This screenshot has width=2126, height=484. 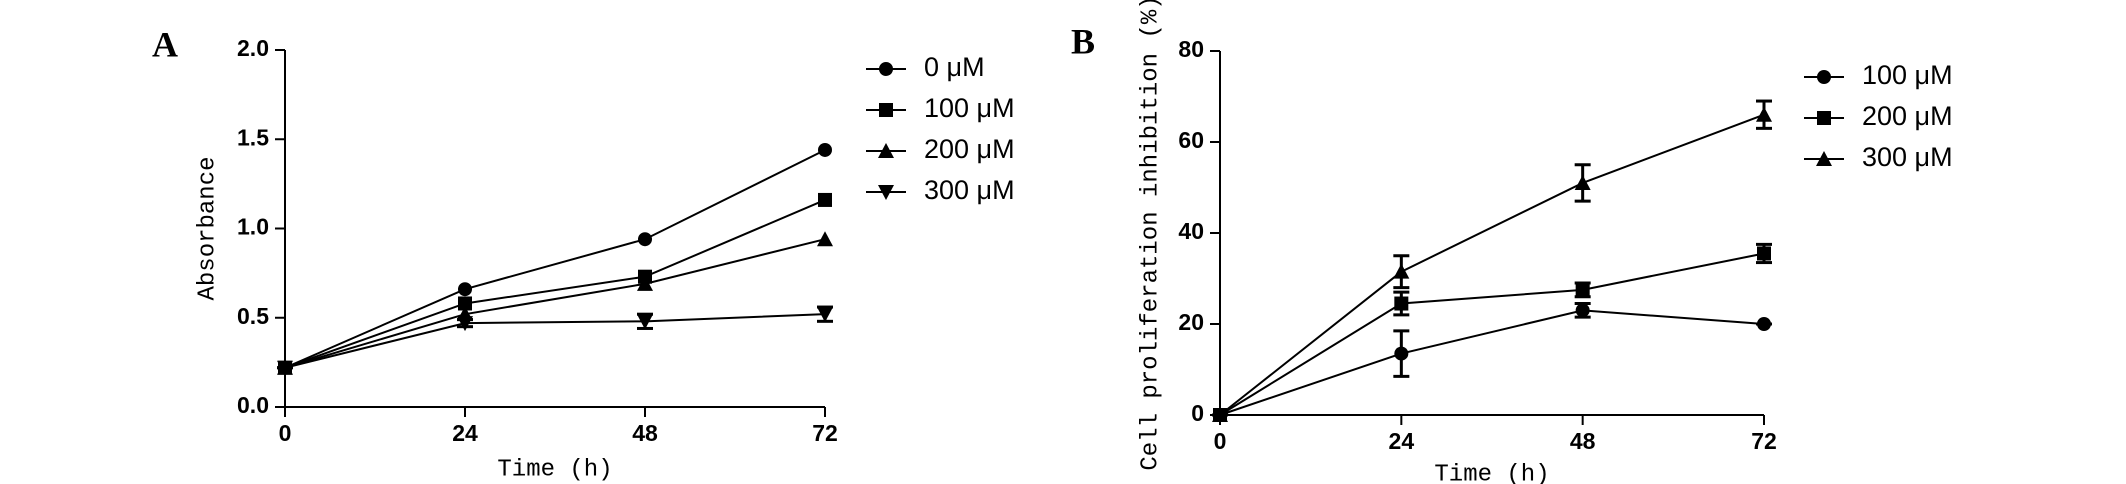 What do you see at coordinates (1083, 41) in the screenshot?
I see `panel-label: B` at bounding box center [1083, 41].